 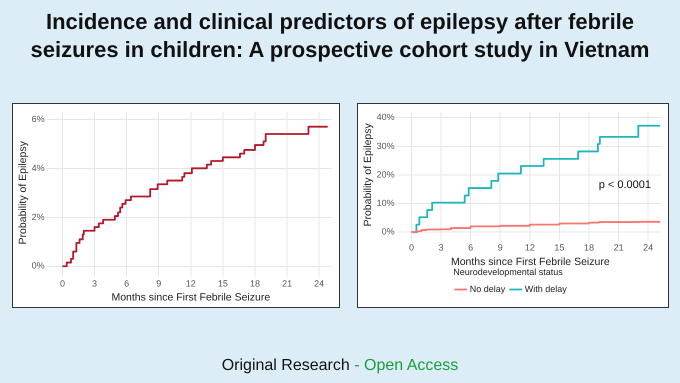 I want to click on legend-label: With delay, so click(x=546, y=289).